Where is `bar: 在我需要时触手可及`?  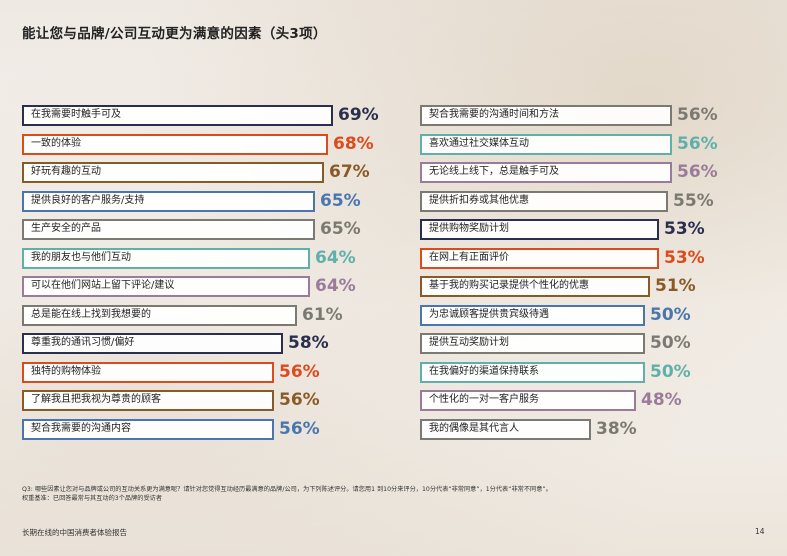
bar: 在我需要时触手可及 is located at coordinates (177, 115).